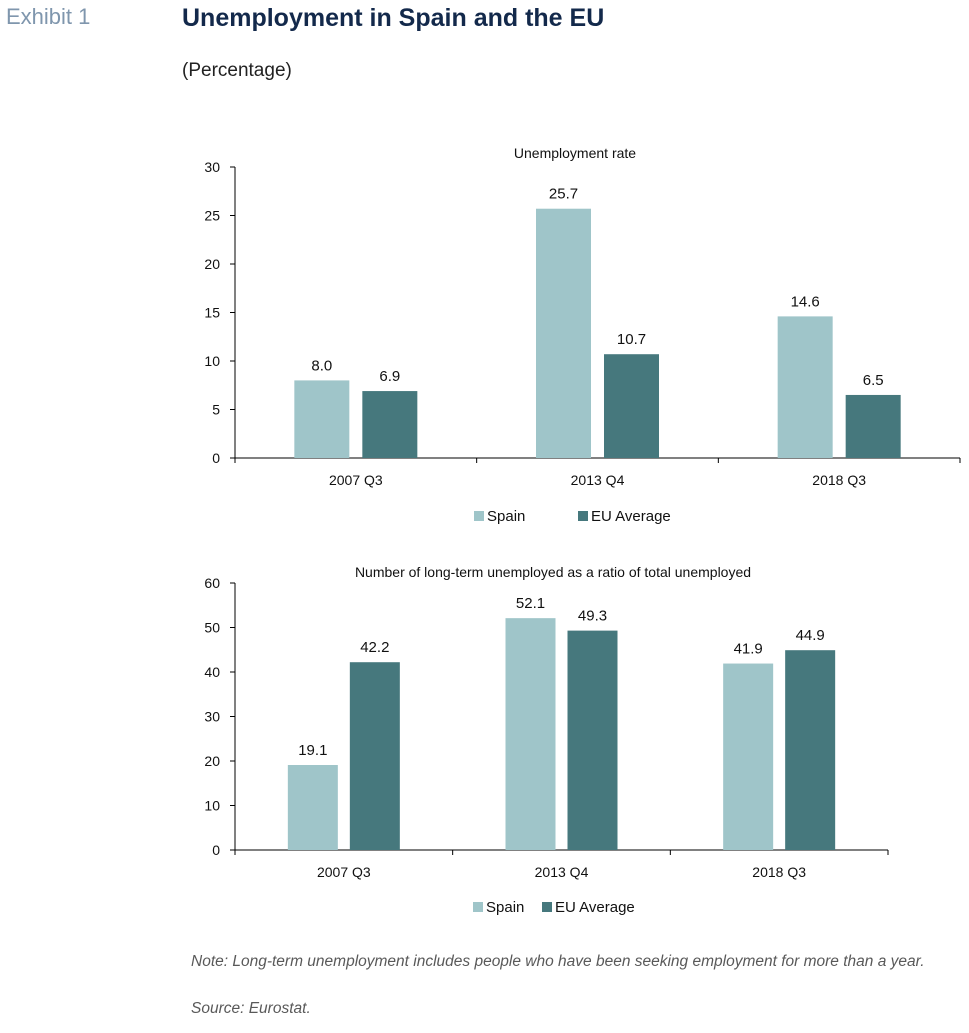 This screenshot has height=1033, width=969. I want to click on data-label: 6.9, so click(389, 376).